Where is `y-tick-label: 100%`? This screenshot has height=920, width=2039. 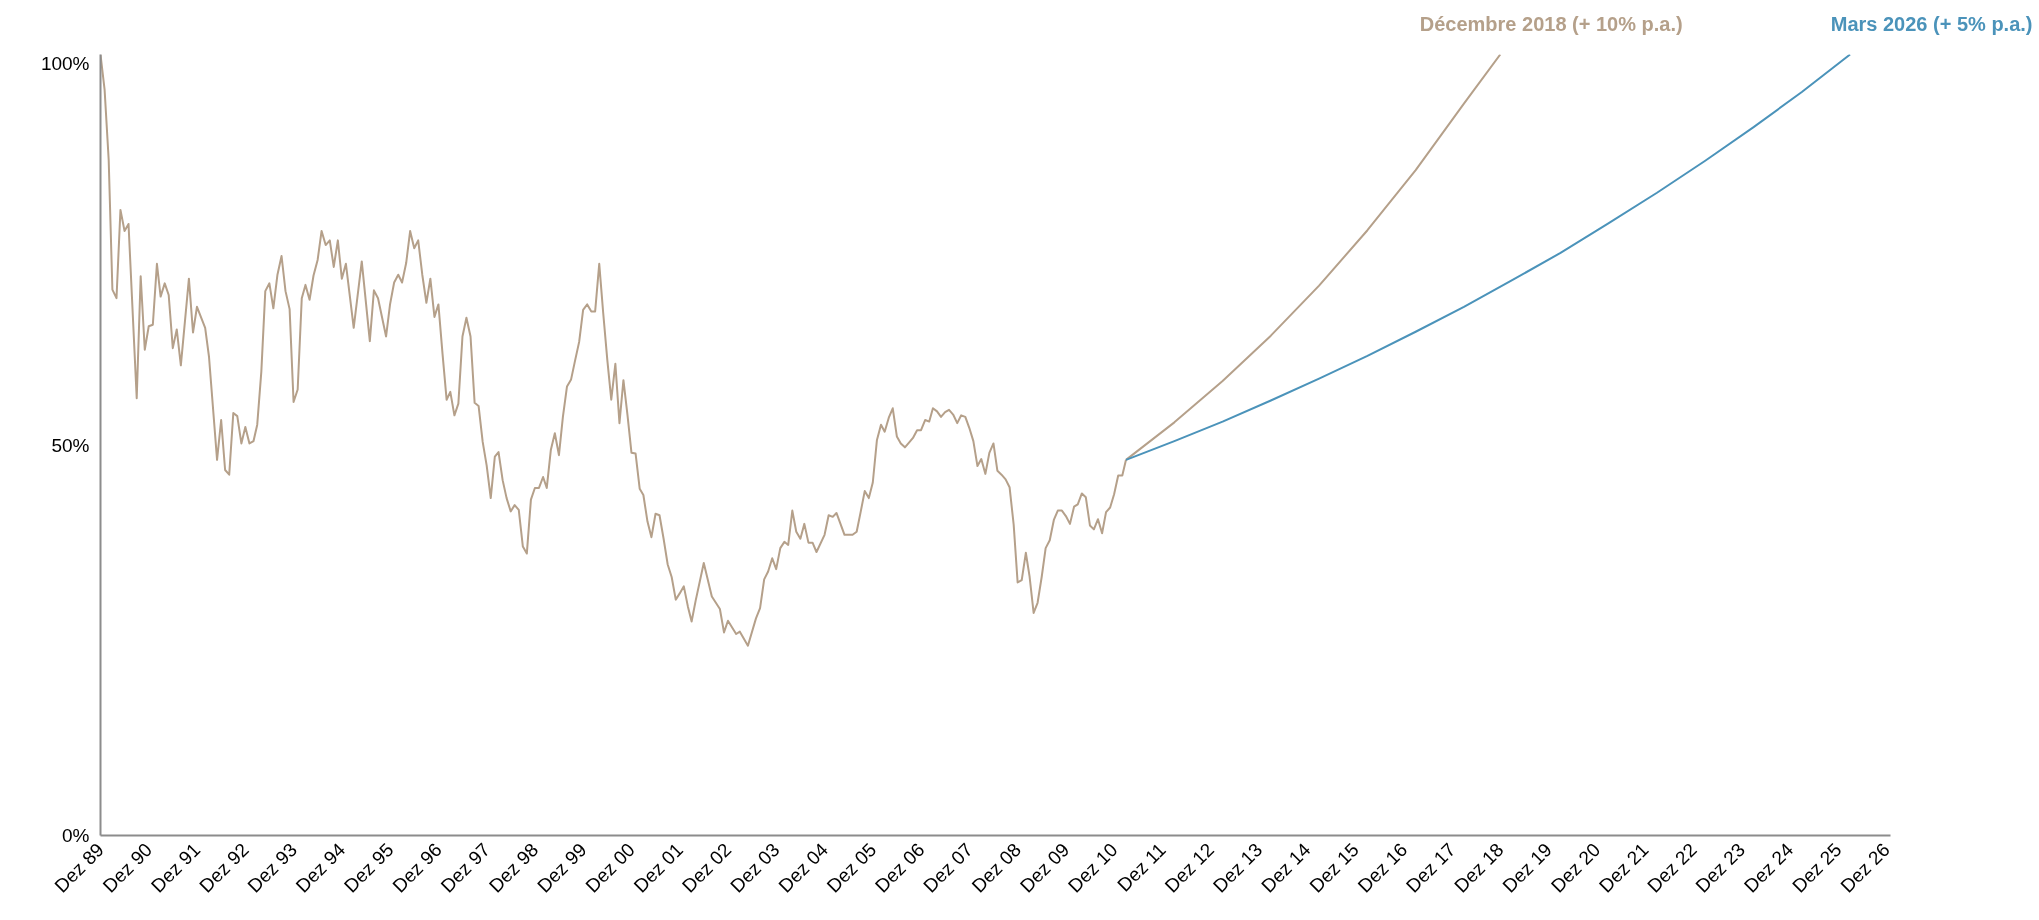
y-tick-label: 100% is located at coordinates (65, 63).